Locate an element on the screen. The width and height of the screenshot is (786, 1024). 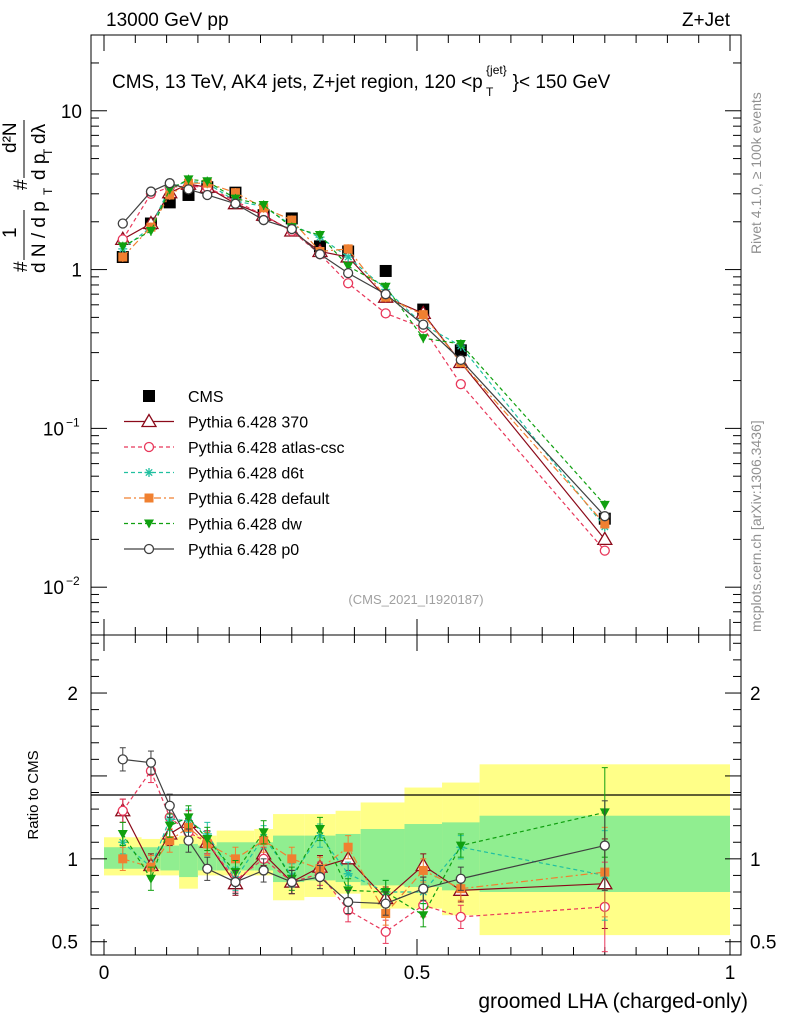
ratio-point-pythia-6-428-d6t is located at coordinates (348, 874).